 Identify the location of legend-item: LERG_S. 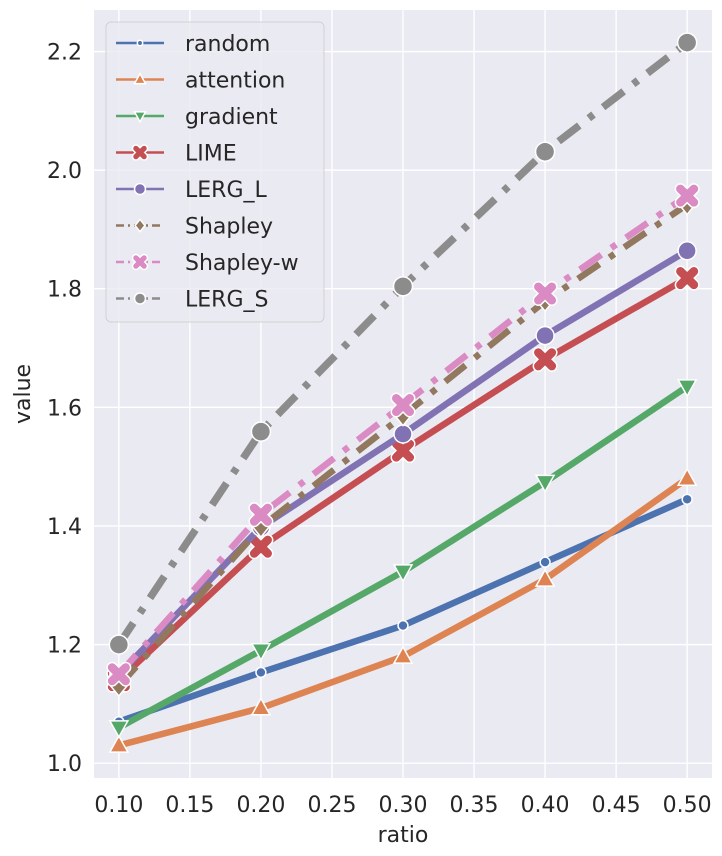
(192, 300).